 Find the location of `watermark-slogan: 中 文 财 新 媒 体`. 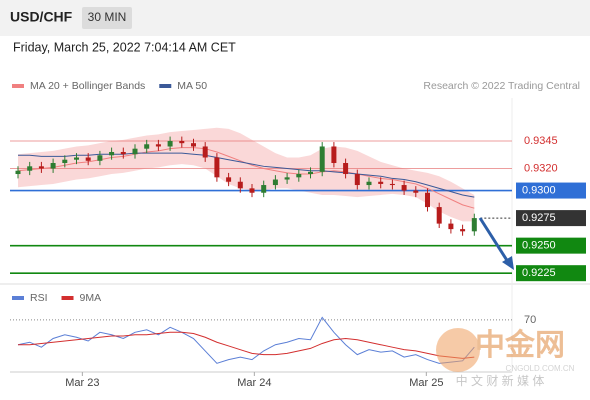

watermark-slogan: 中 文 财 新 媒 体 is located at coordinates (500, 380).